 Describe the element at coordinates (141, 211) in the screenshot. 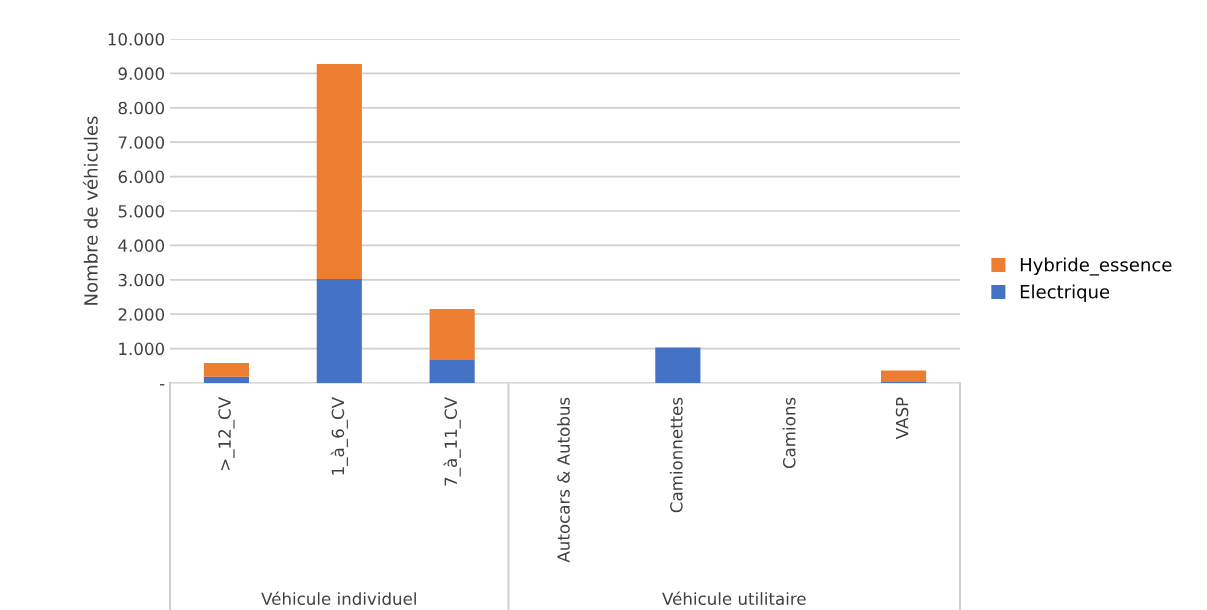

I see `y-tick-label: 5.000` at that location.